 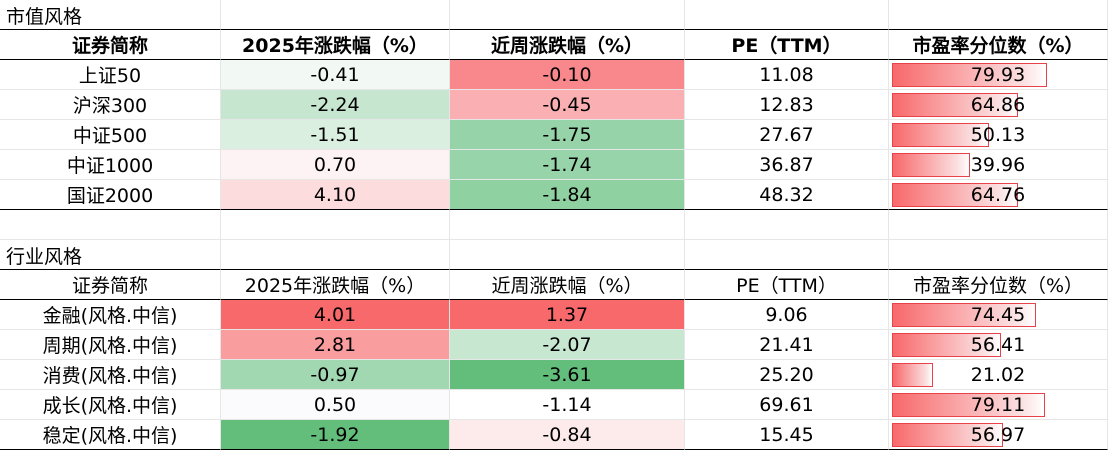 I want to click on pe-percentile-value: 64.76, so click(x=998, y=194).